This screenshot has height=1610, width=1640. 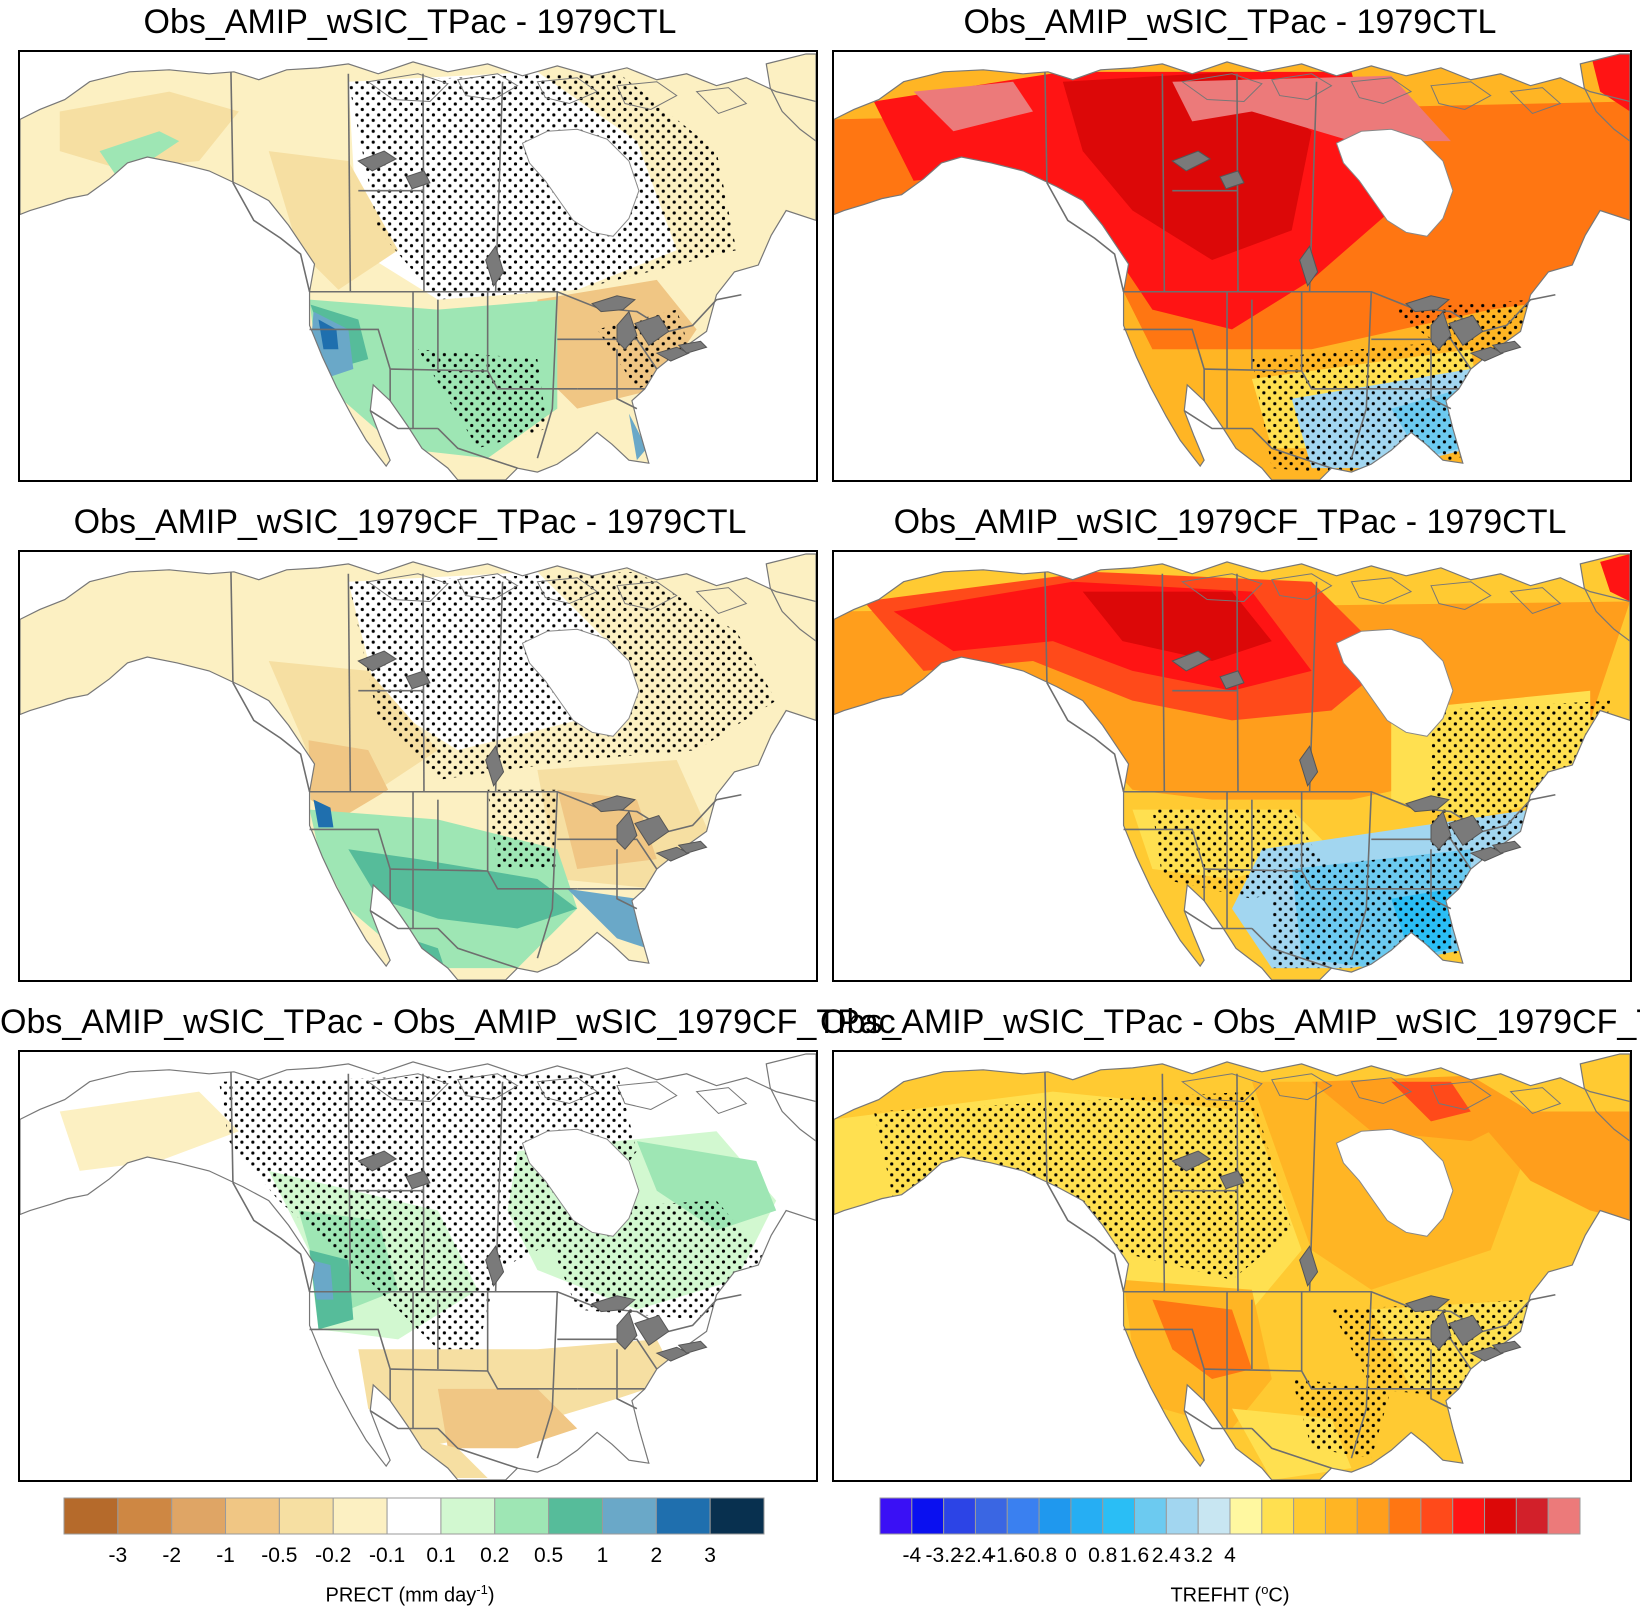 I want to click on map-panel-trefht-row2, so click(x=1232, y=766).